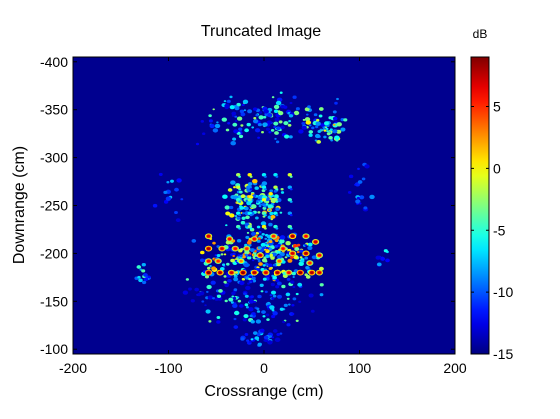 The image size is (560, 419). I want to click on x-tick-label: 100, so click(360, 368).